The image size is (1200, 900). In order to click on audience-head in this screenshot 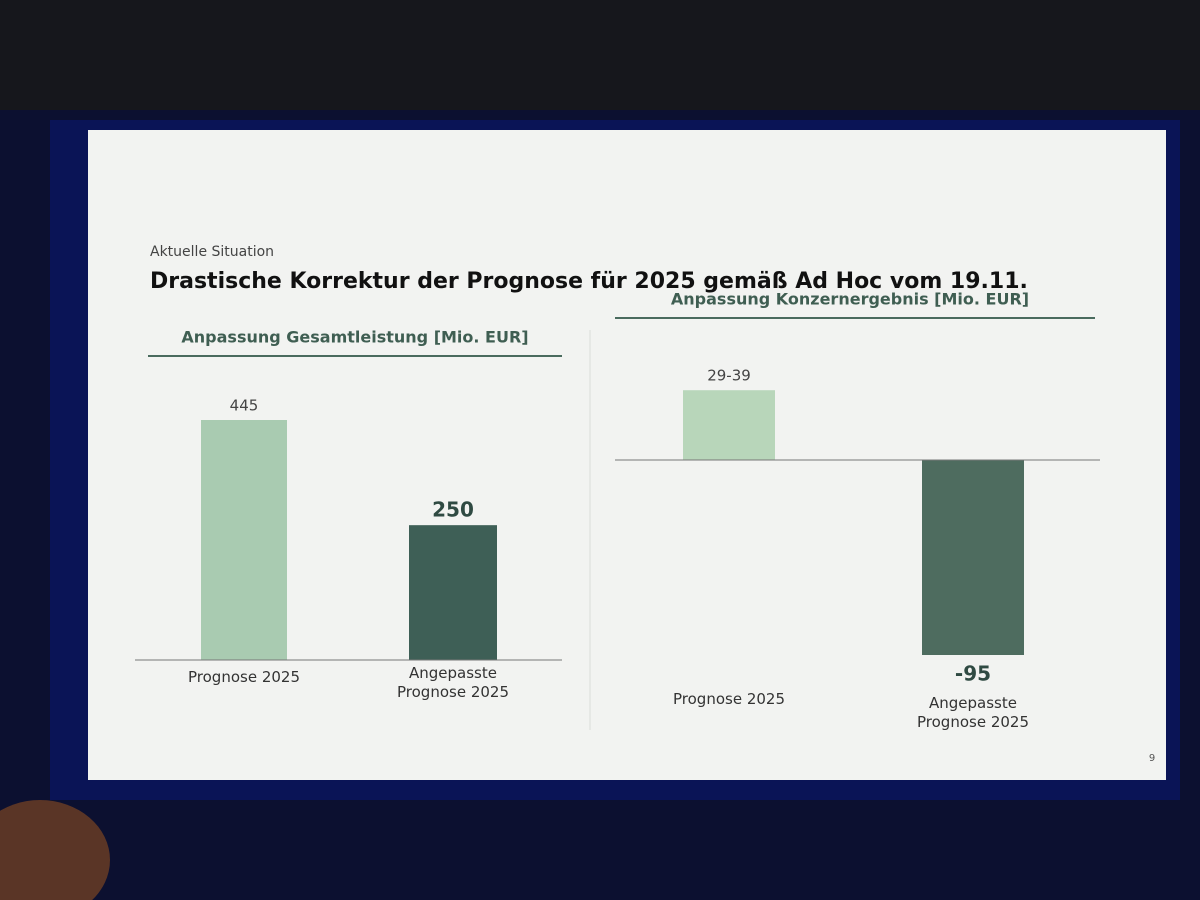, I will do `click(55, 850)`.